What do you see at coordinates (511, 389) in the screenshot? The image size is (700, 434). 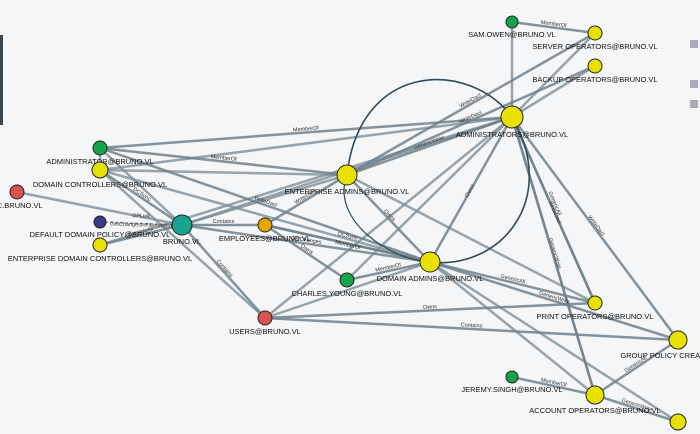 I see `node-label: JEREMY.SINGH@BRUNO.VL` at bounding box center [511, 389].